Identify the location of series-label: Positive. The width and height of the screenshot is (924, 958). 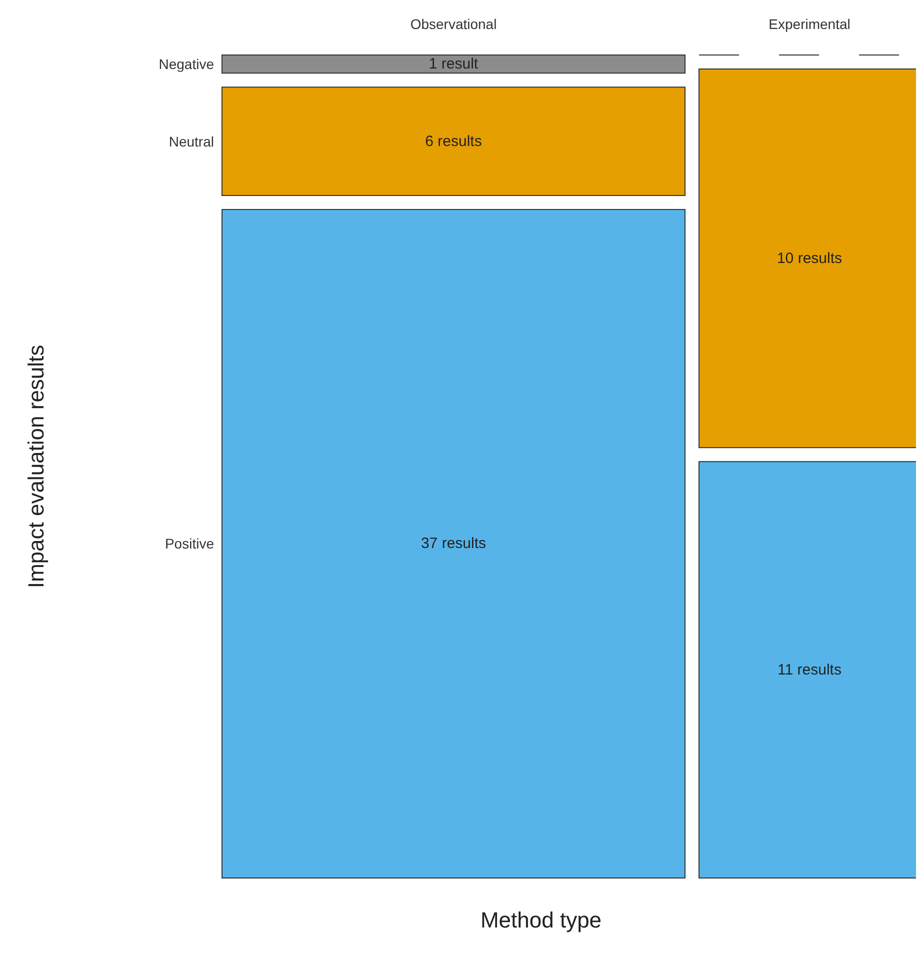
(189, 544).